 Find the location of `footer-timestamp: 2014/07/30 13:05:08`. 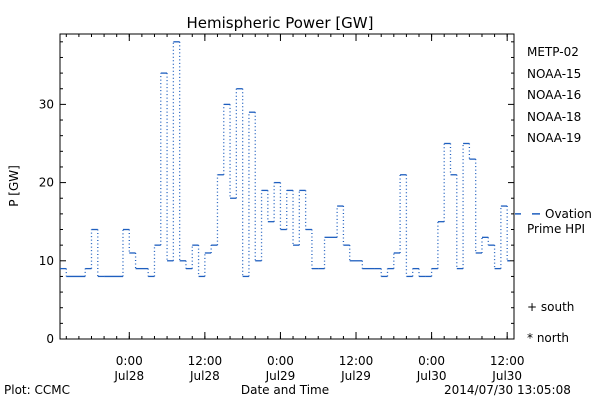

footer-timestamp: 2014/07/30 13:05:08 is located at coordinates (507, 390).